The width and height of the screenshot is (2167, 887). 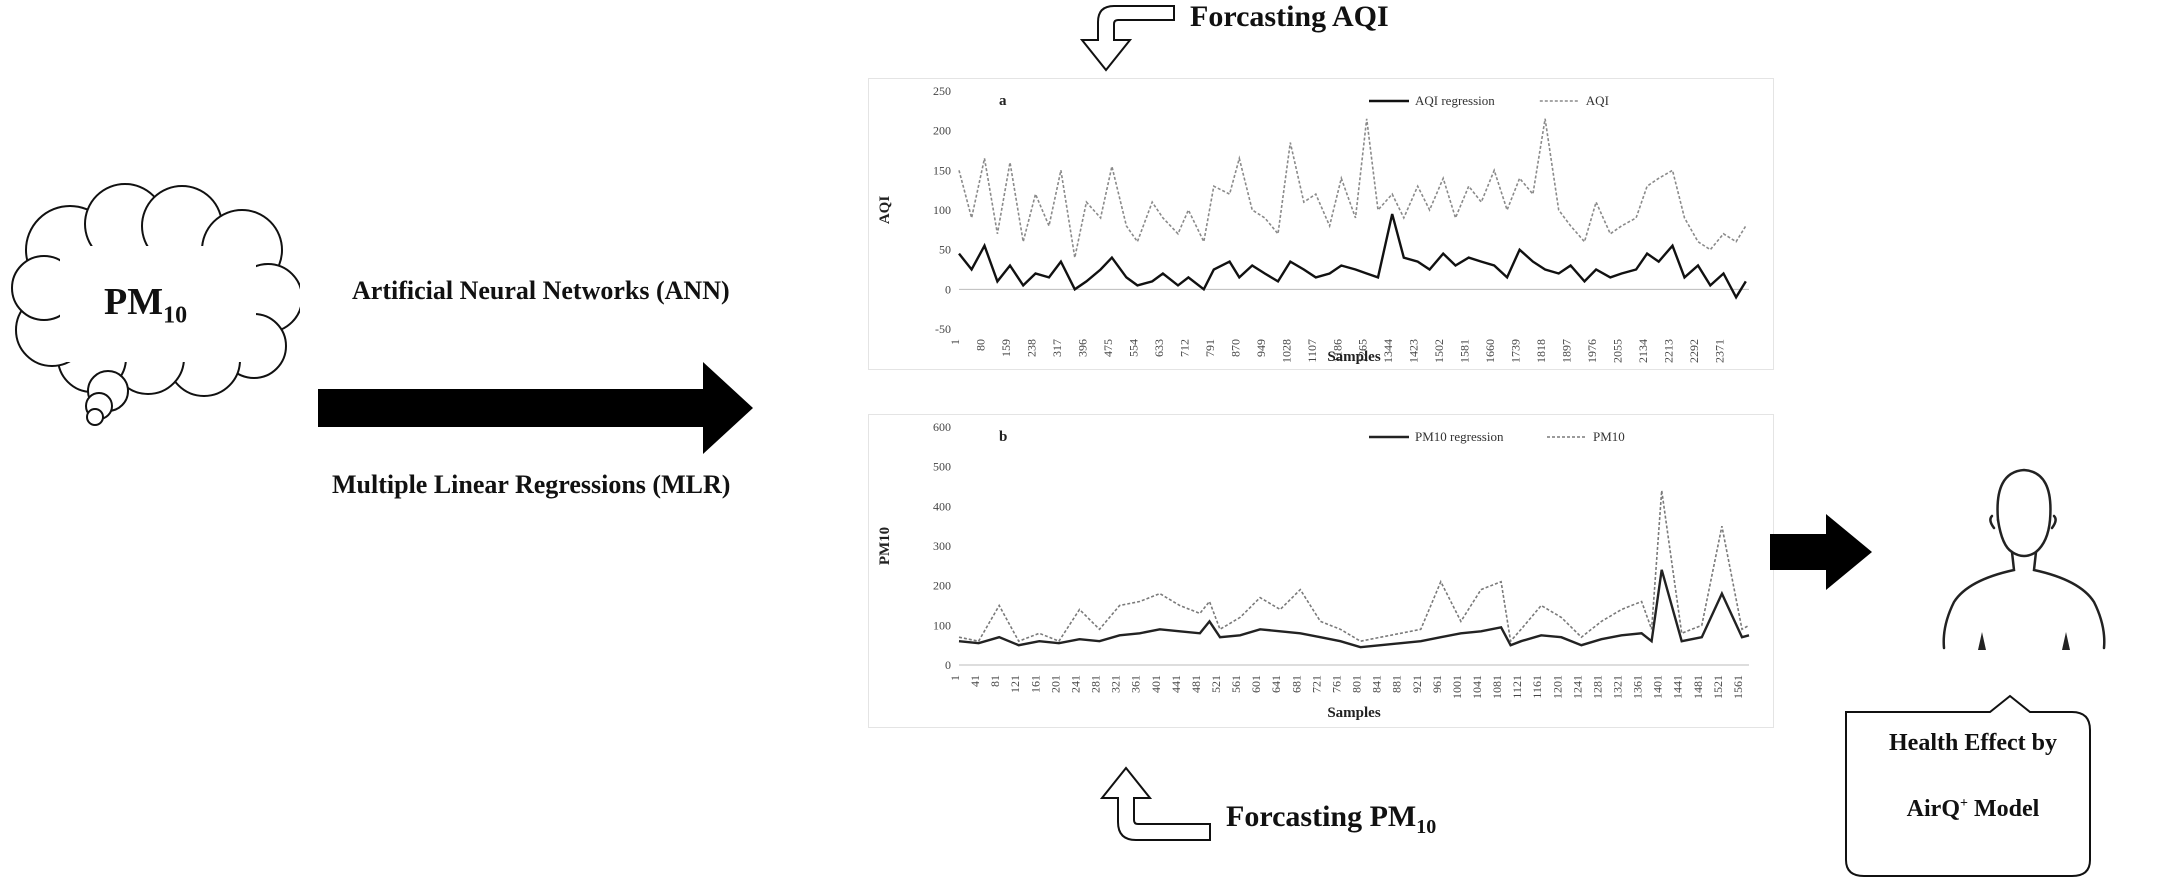 What do you see at coordinates (1592, 351) in the screenshot?
I see `chart-a-xtick-25: 1976` at bounding box center [1592, 351].